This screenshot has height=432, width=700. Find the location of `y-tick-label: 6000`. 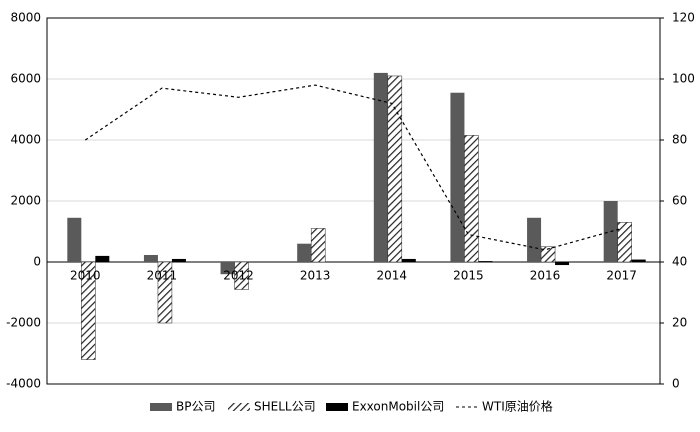

y-tick-label: 6000 is located at coordinates (25, 79).